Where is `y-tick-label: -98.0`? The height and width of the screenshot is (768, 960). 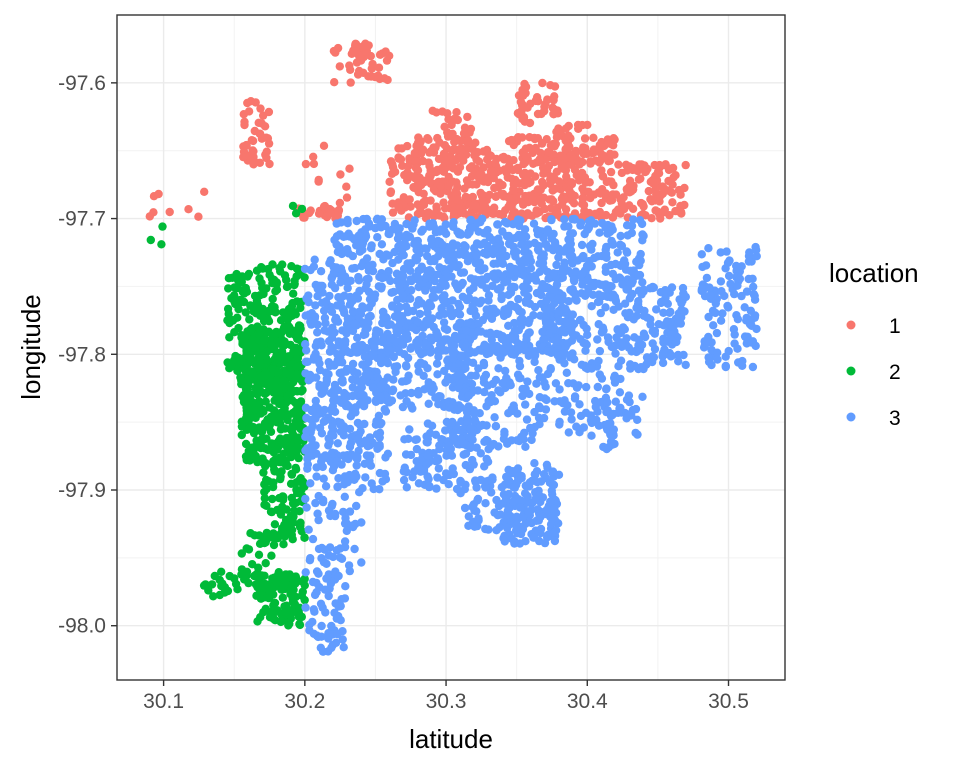
y-tick-label: -98.0 is located at coordinates (82, 626).